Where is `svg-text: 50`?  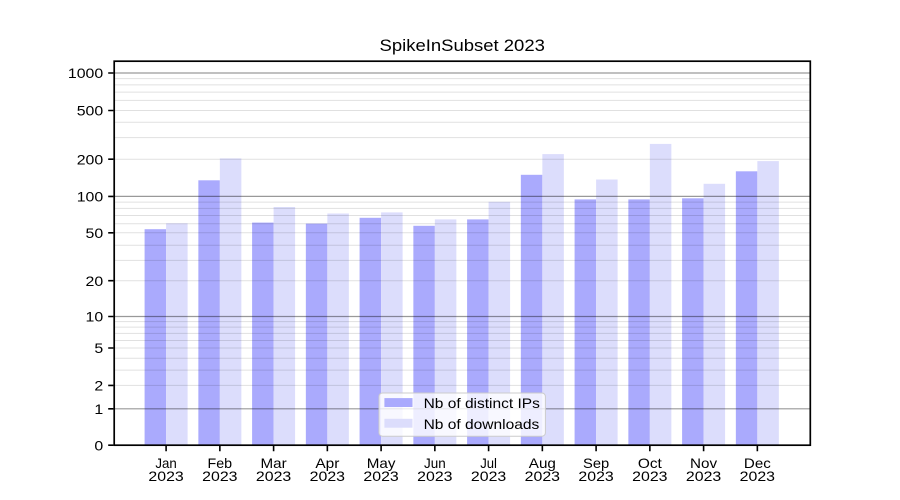
svg-text: 50 is located at coordinates (95, 233).